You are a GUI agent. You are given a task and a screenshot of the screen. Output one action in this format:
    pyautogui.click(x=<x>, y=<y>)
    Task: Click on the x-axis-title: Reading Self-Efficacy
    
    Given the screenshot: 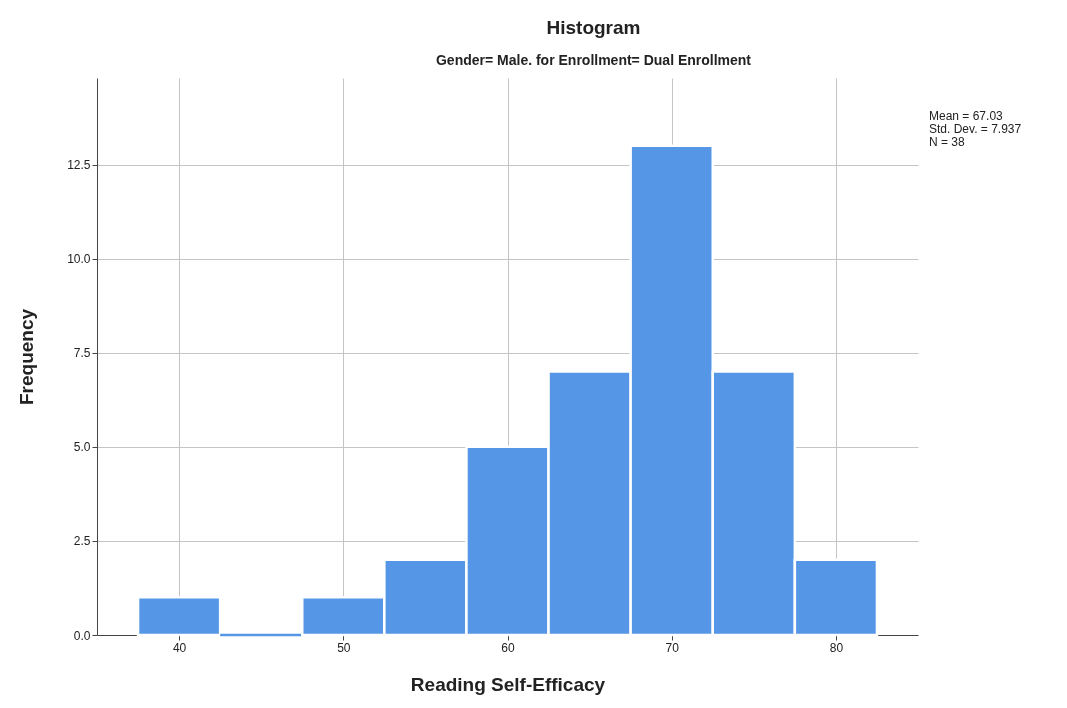 What is the action you would take?
    pyautogui.click(x=508, y=684)
    